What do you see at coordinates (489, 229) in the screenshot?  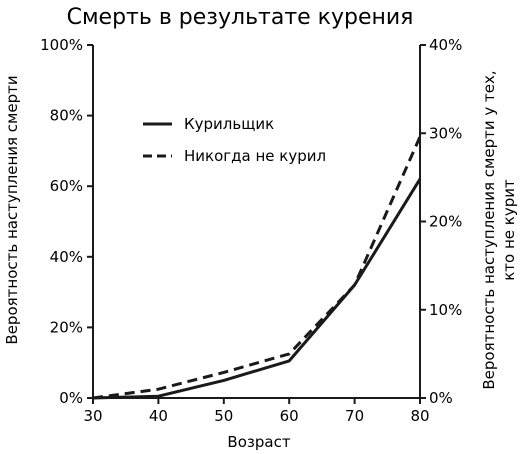 I see `y-axis-right-label-line1: Вероятность наступления смерти у тех,` at bounding box center [489, 229].